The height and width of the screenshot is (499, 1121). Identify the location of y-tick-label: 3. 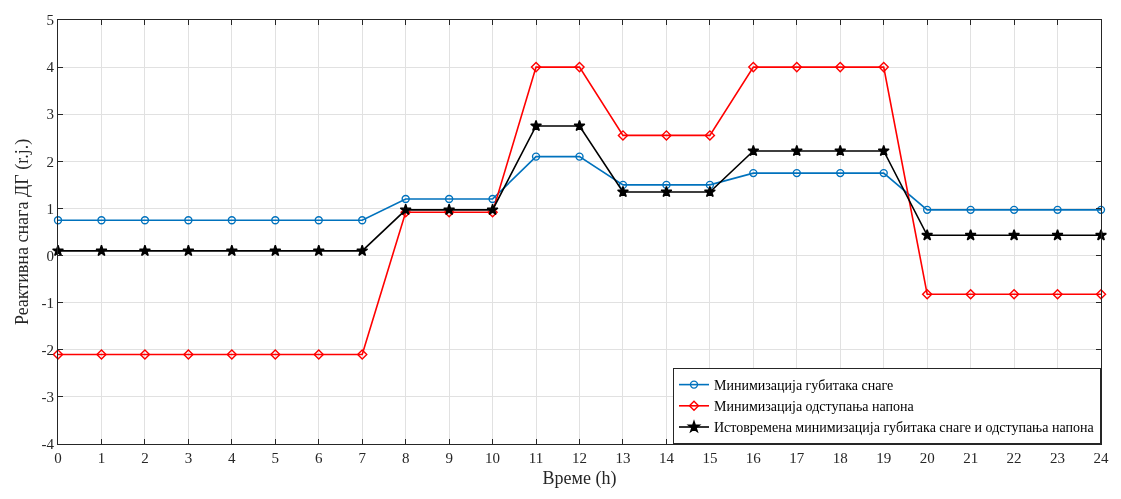
(50, 114).